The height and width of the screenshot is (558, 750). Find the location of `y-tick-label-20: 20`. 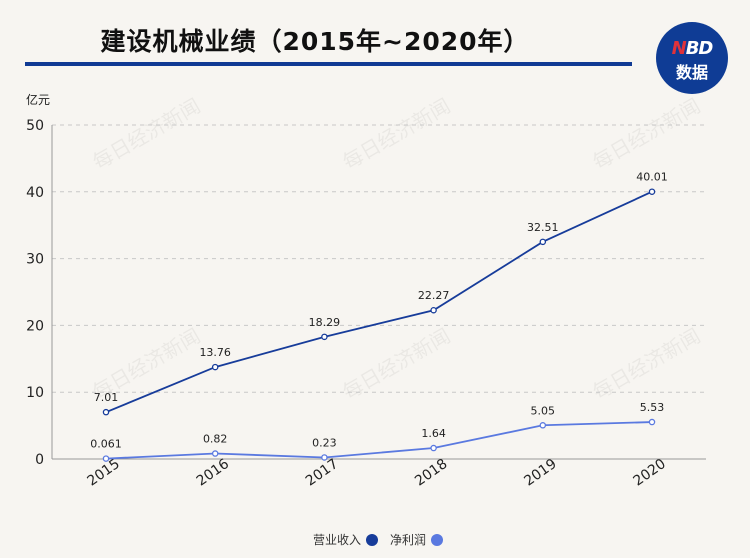

y-tick-label-20: 20 is located at coordinates (35, 326).